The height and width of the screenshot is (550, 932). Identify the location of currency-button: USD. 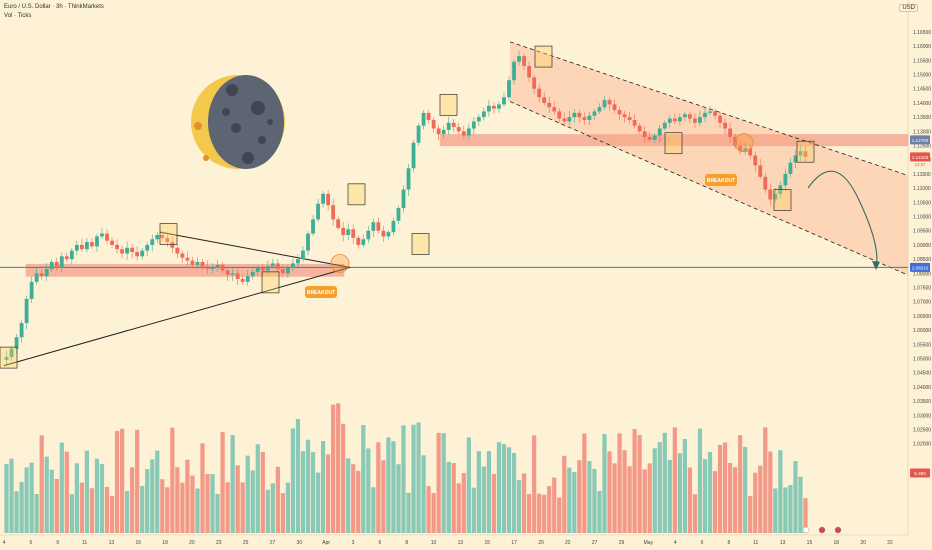
(908, 8).